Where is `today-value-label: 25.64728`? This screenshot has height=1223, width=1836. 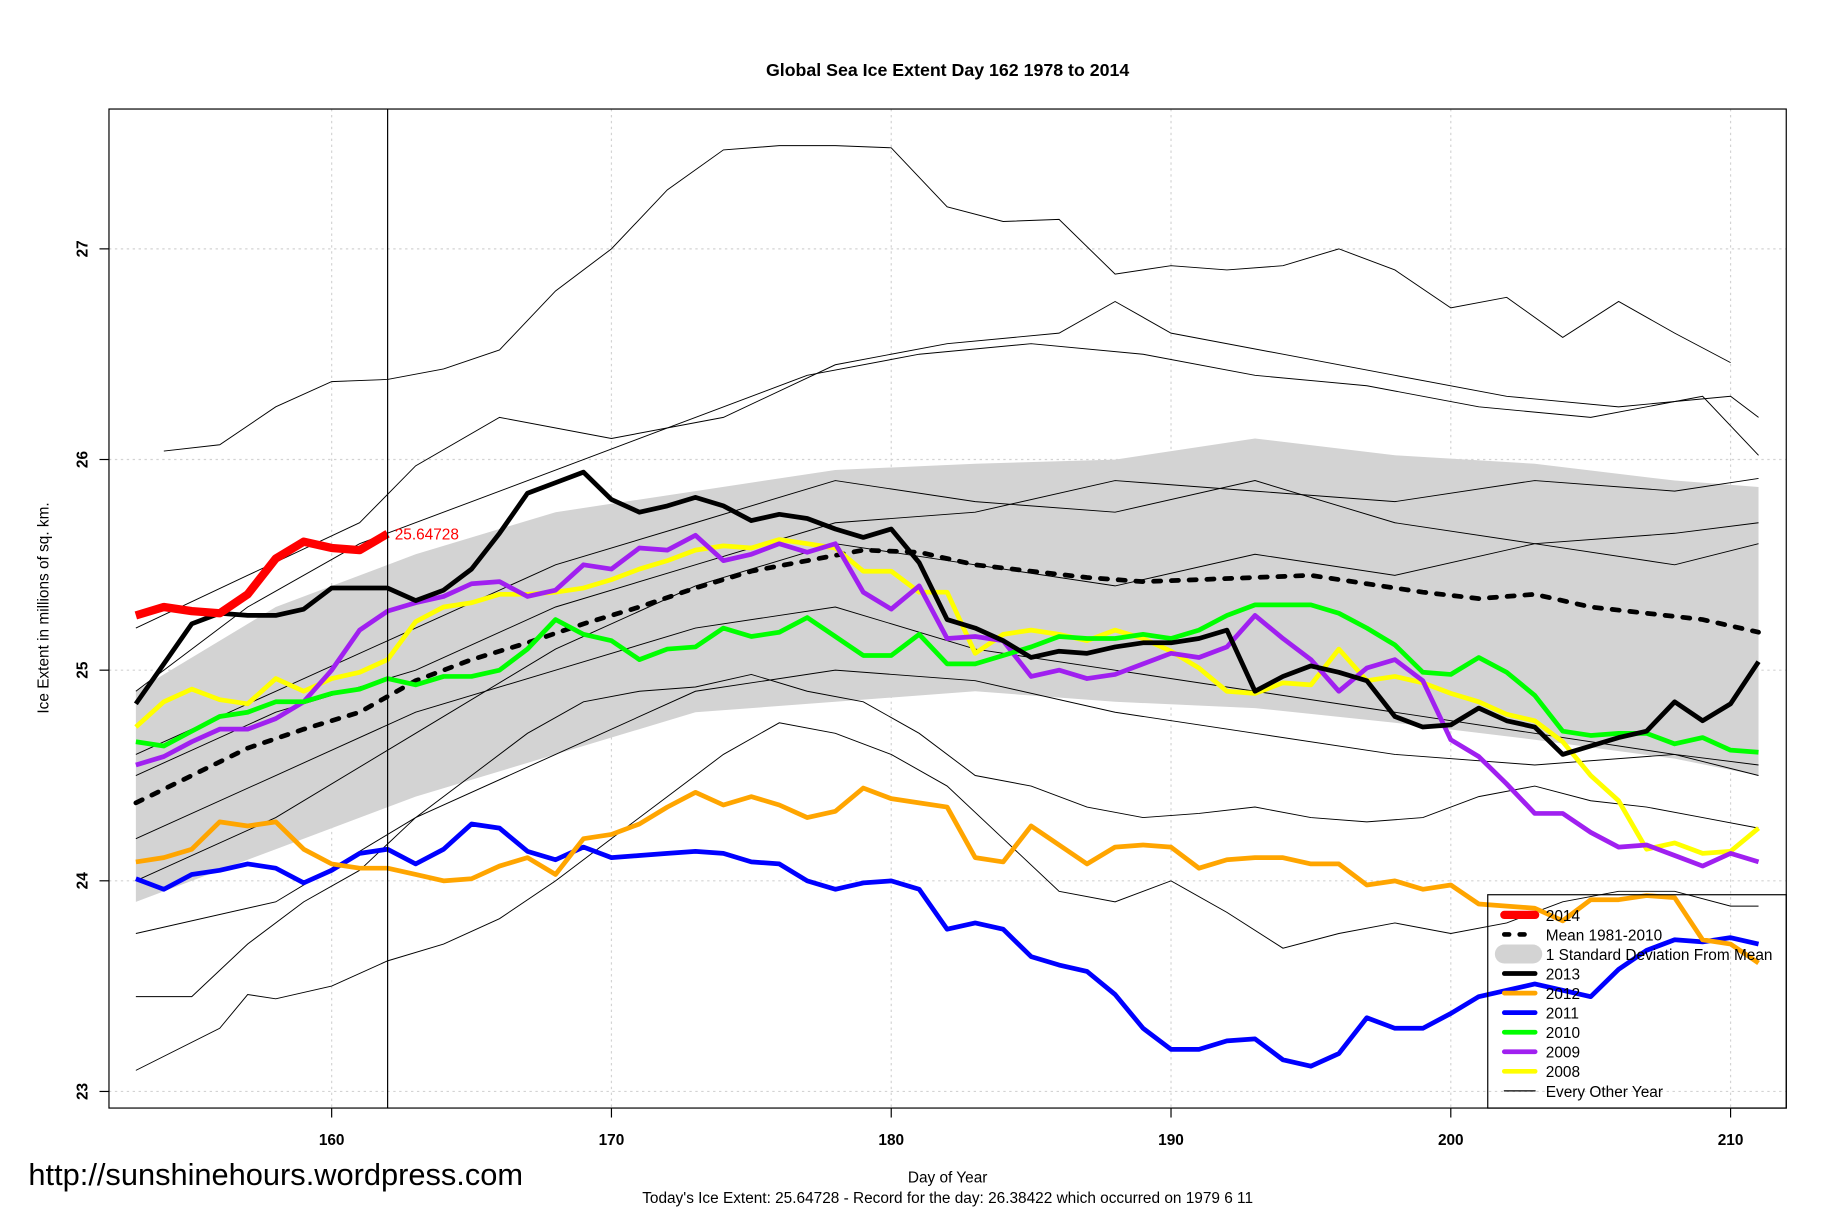 today-value-label: 25.64728 is located at coordinates (427, 535).